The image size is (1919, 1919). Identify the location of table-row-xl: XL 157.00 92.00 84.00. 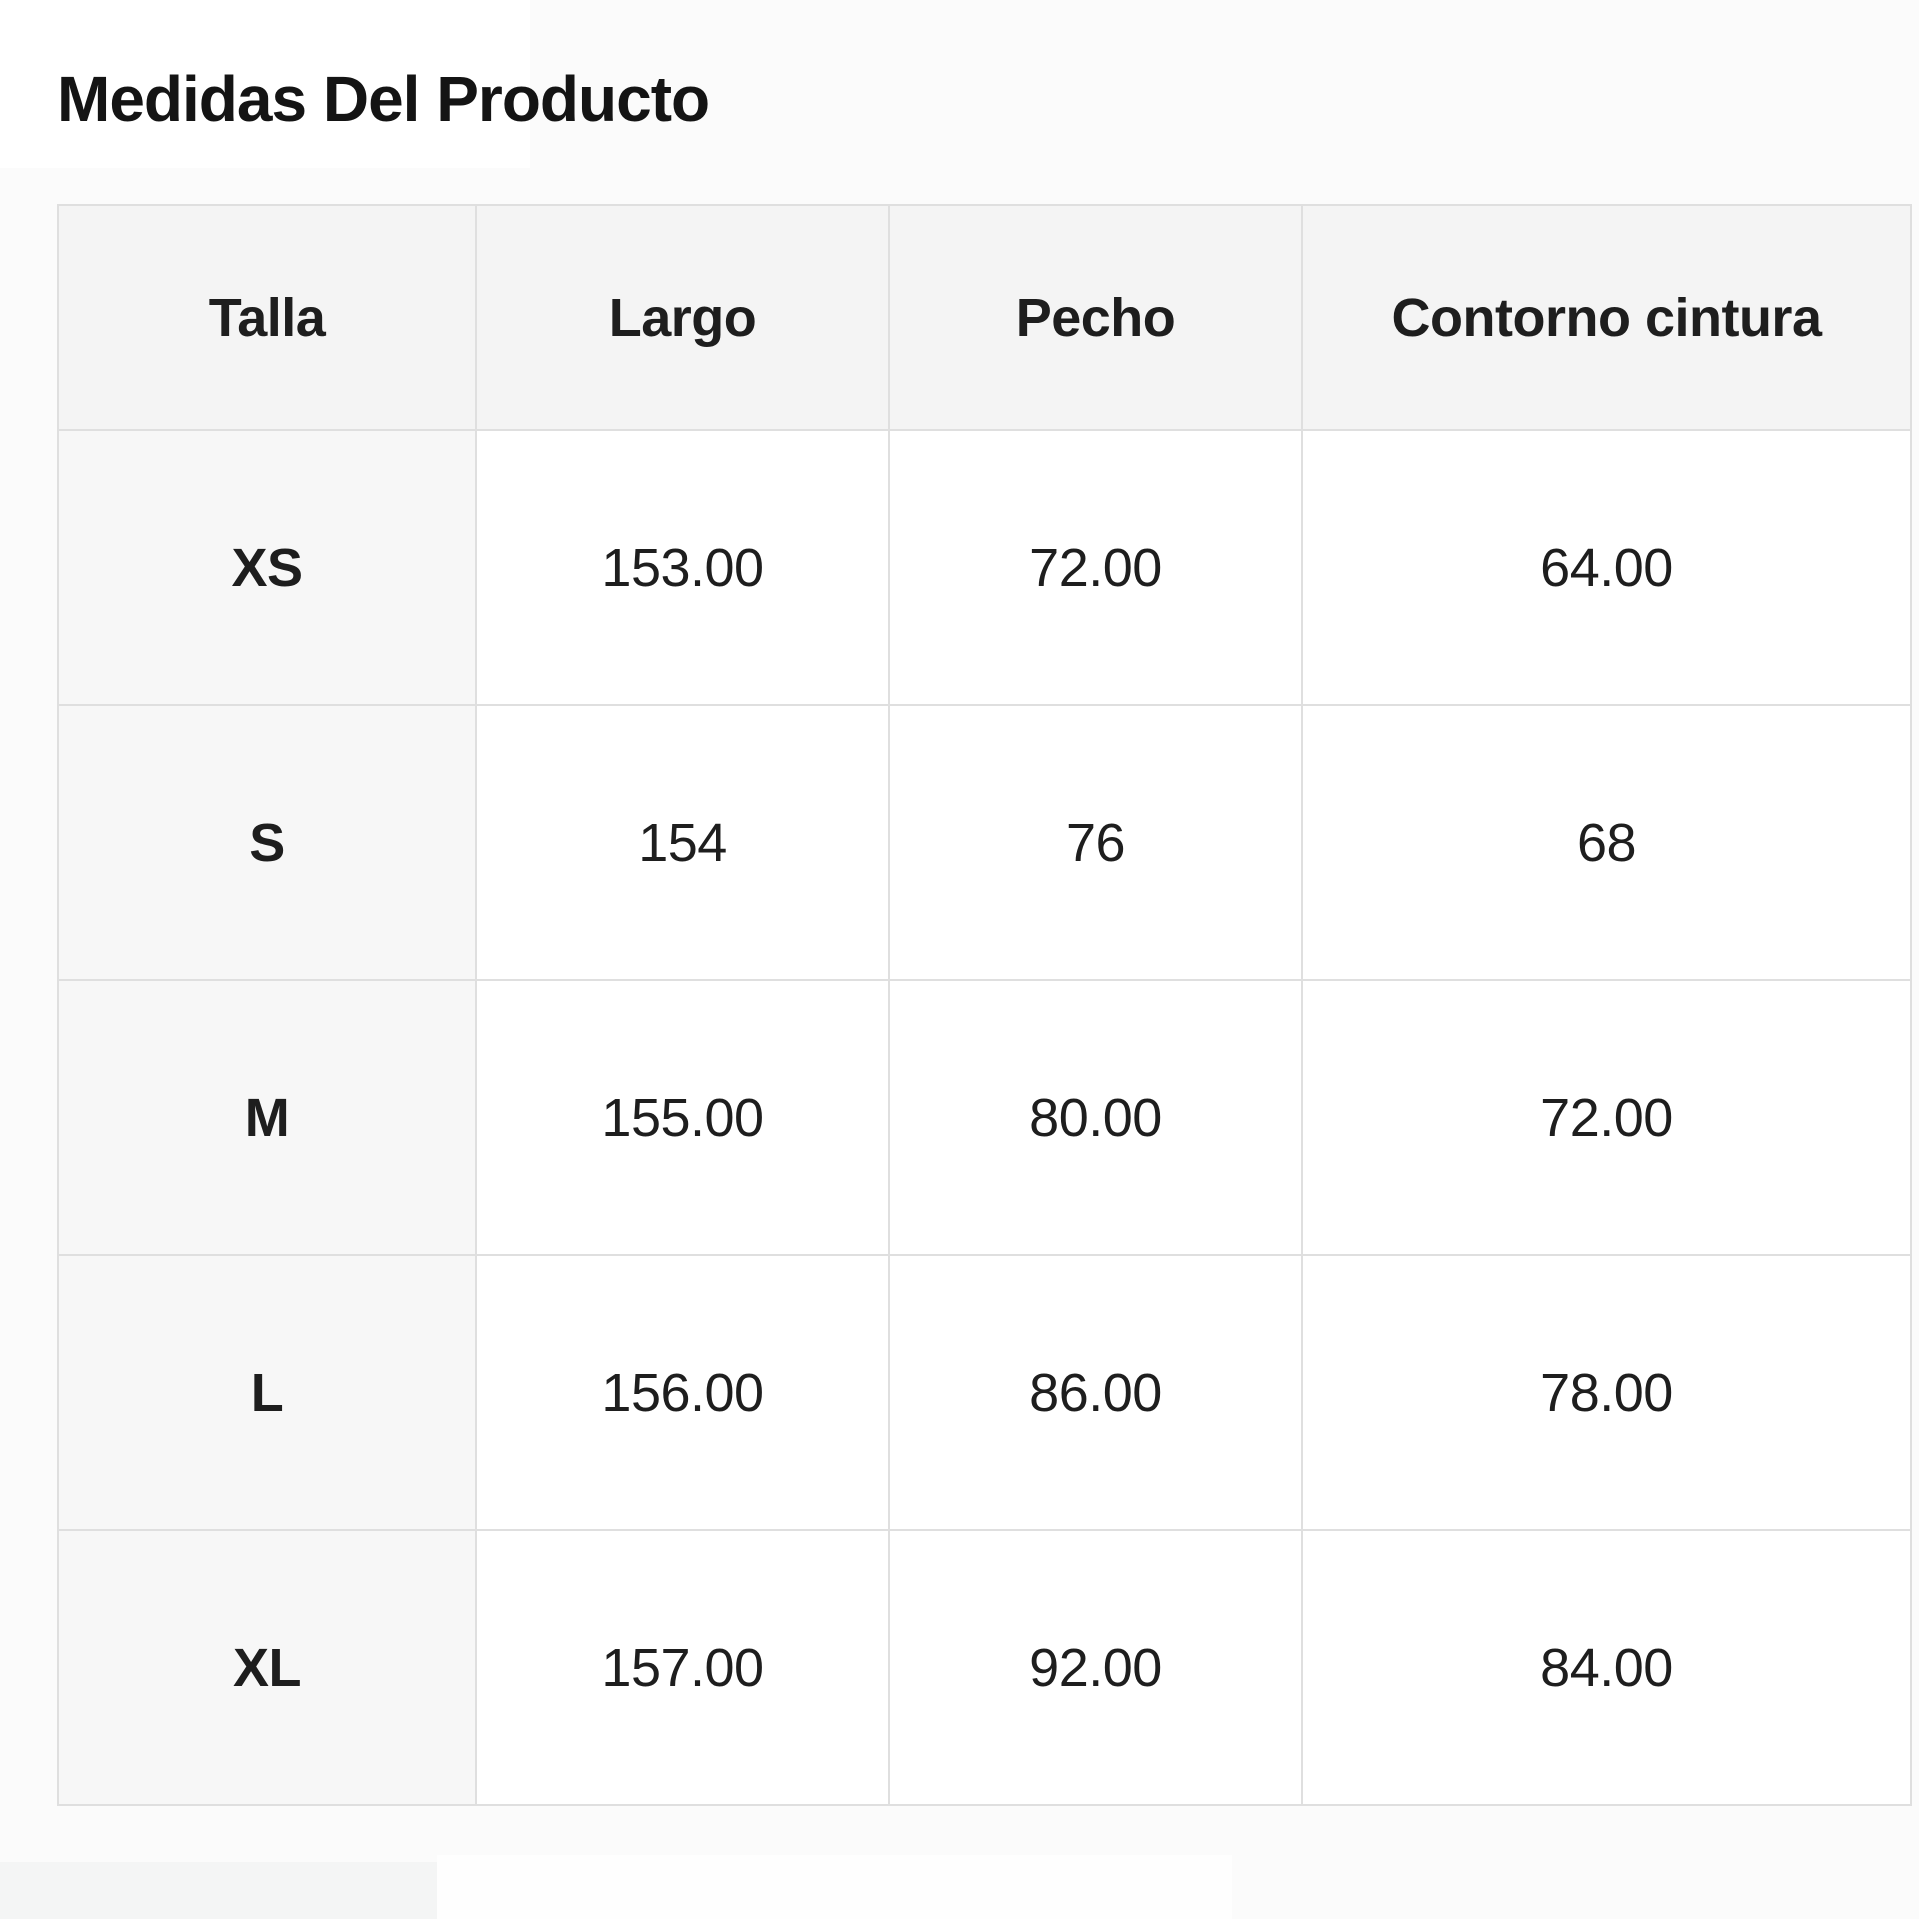
(984, 1667).